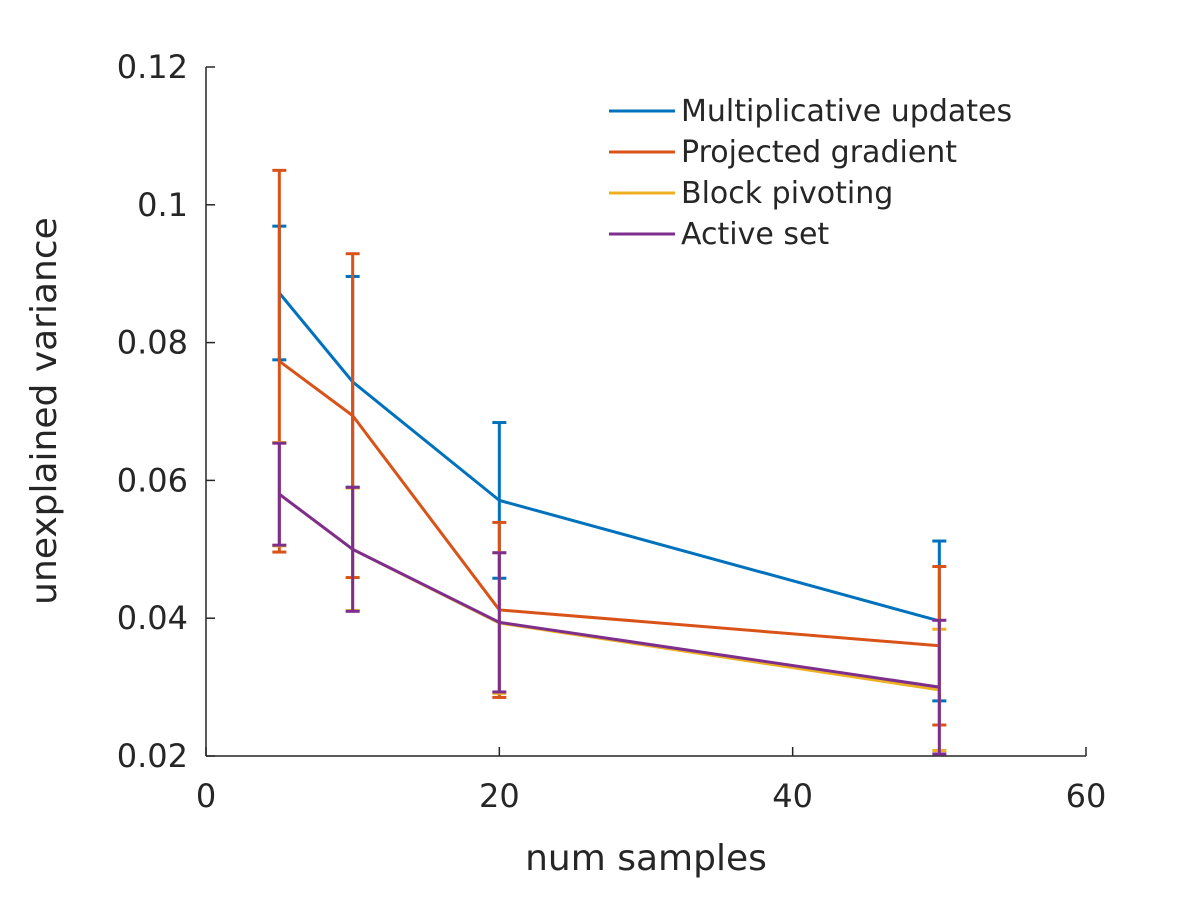  I want to click on x-tick-label: 20, so click(499, 796).